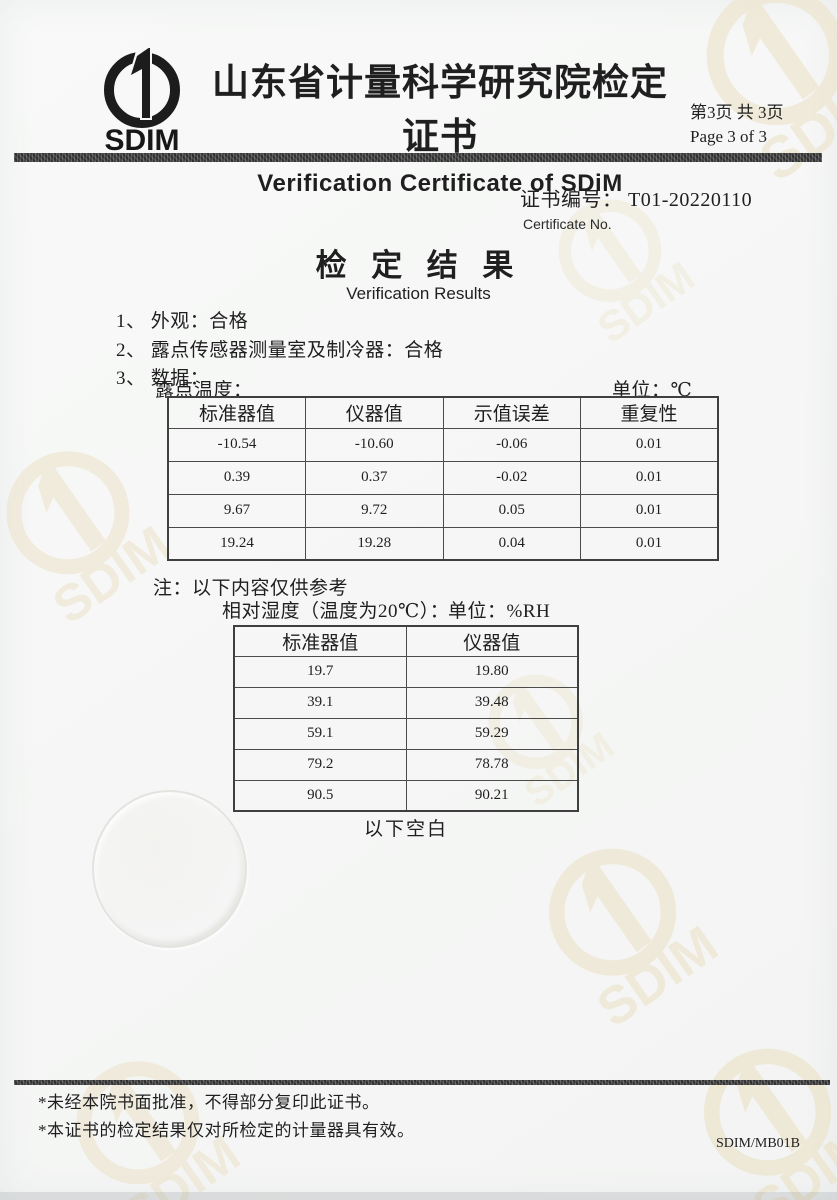 This screenshot has height=1200, width=837. Describe the element at coordinates (320, 702) in the screenshot. I see `table-cell: 39.1` at that location.